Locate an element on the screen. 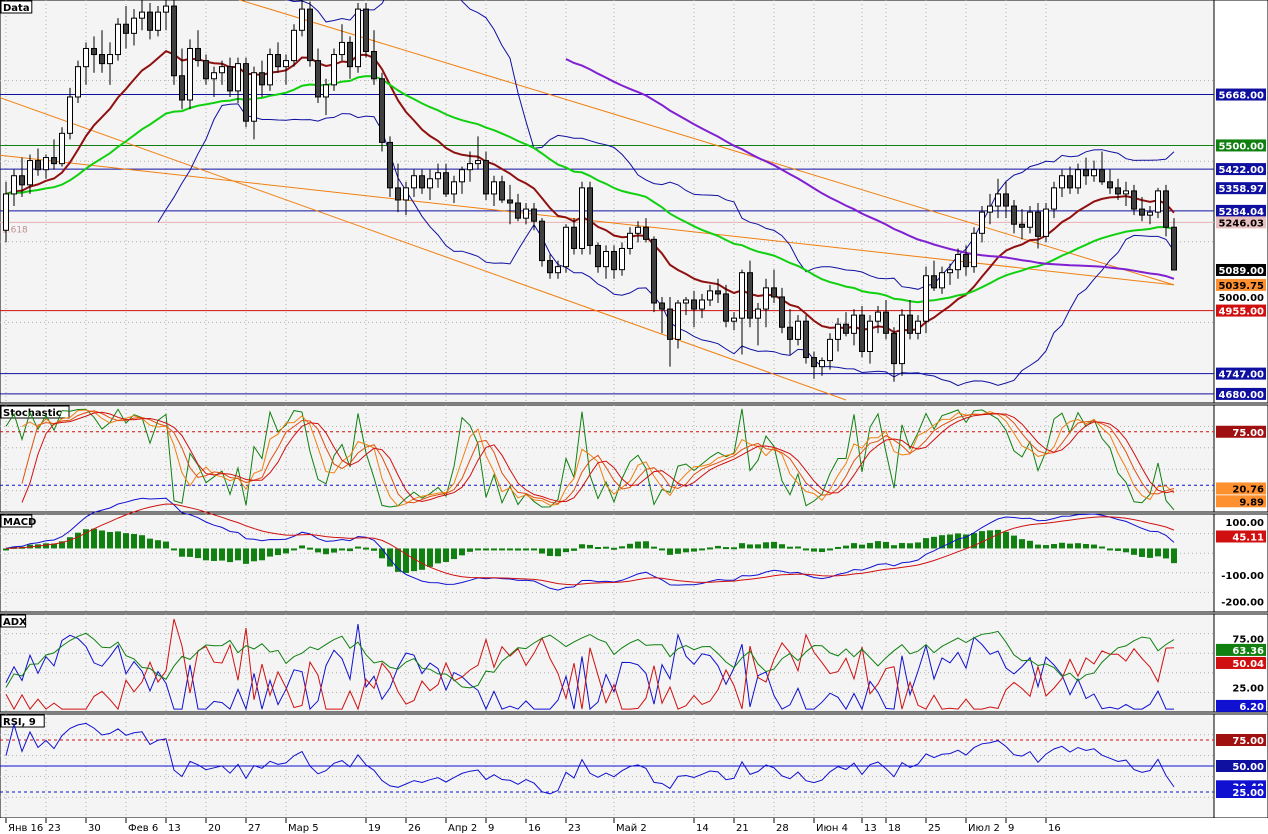  stochastic-panel: Stochastic 75.00 20.76 9.89 is located at coordinates (634, 458).